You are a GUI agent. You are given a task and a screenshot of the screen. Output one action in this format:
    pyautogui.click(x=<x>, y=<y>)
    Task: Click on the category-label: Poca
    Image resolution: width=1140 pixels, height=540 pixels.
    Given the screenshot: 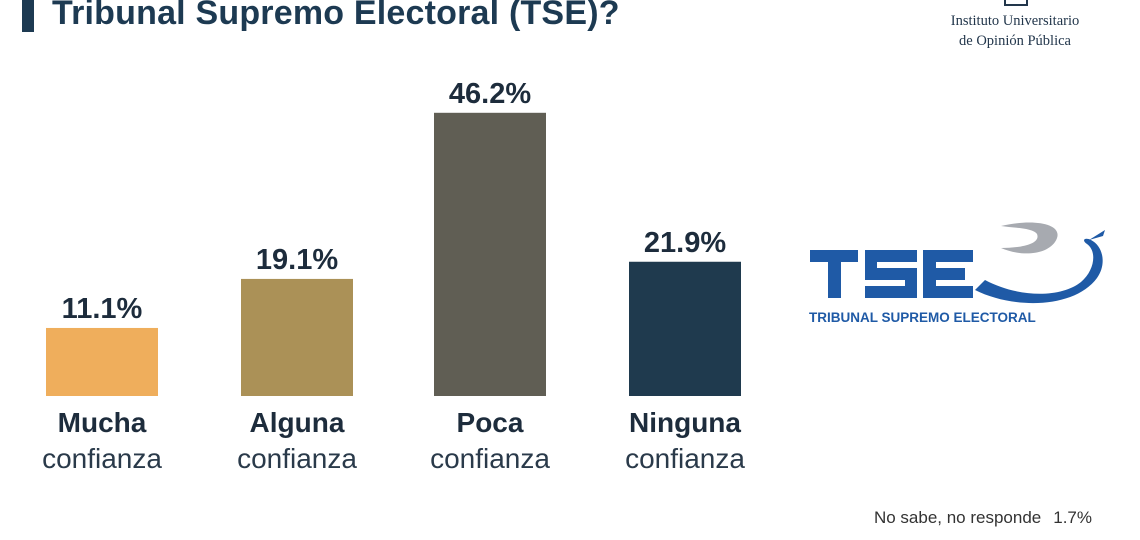 What is the action you would take?
    pyautogui.click(x=490, y=422)
    